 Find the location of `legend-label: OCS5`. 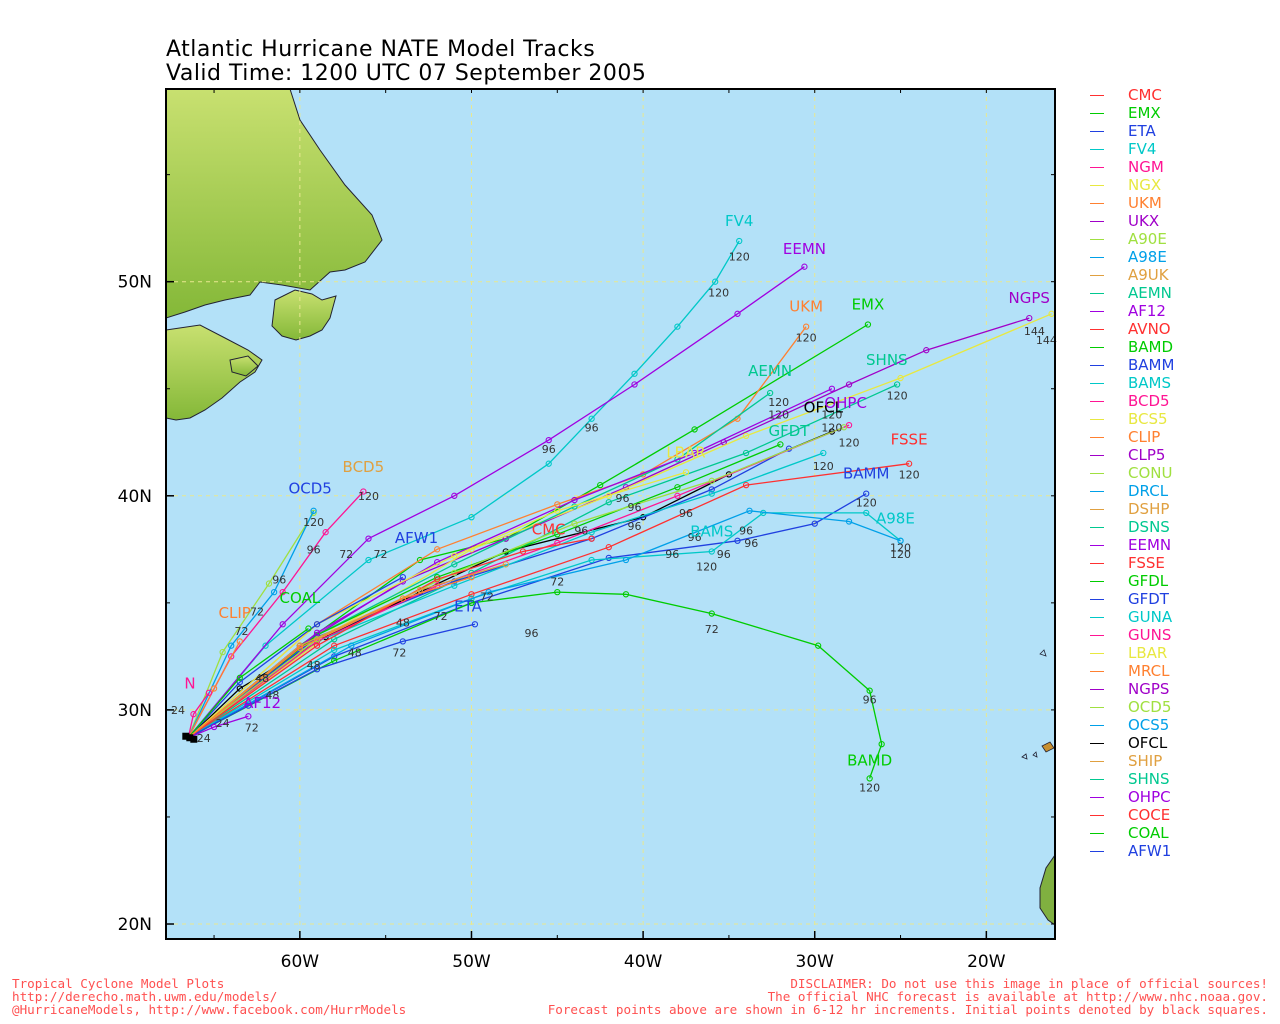

legend-label: OCS5 is located at coordinates (1149, 725).